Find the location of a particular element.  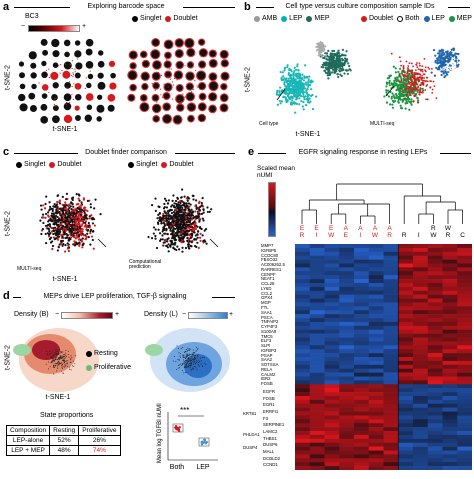

gene-label: S100A9 is located at coordinates (269, 331).